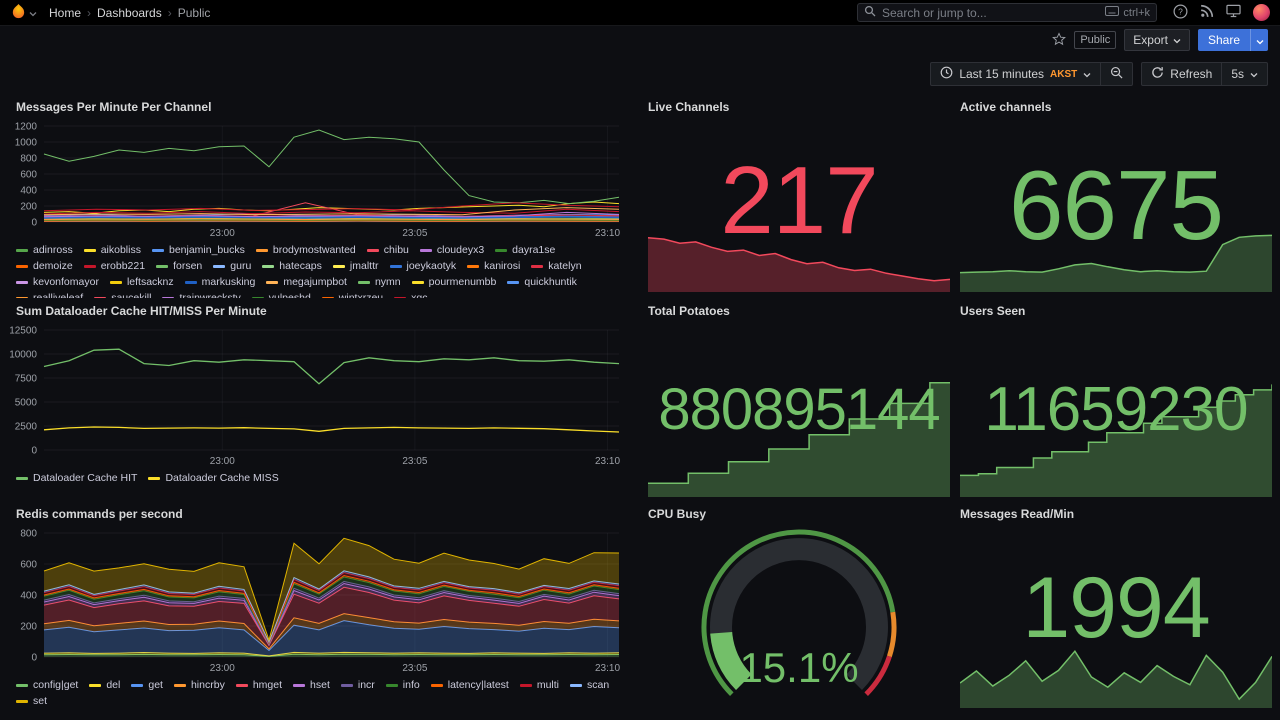 Image resolution: width=1280 pixels, height=720 pixels. Describe the element at coordinates (689, 311) in the screenshot. I see `panel-title: Total Potatoes` at that location.